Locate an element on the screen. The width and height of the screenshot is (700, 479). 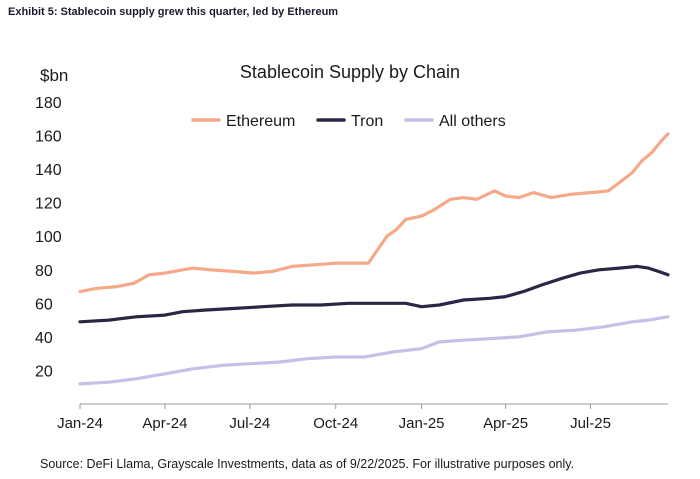
legend-label-all-others: All others is located at coordinates (472, 121).